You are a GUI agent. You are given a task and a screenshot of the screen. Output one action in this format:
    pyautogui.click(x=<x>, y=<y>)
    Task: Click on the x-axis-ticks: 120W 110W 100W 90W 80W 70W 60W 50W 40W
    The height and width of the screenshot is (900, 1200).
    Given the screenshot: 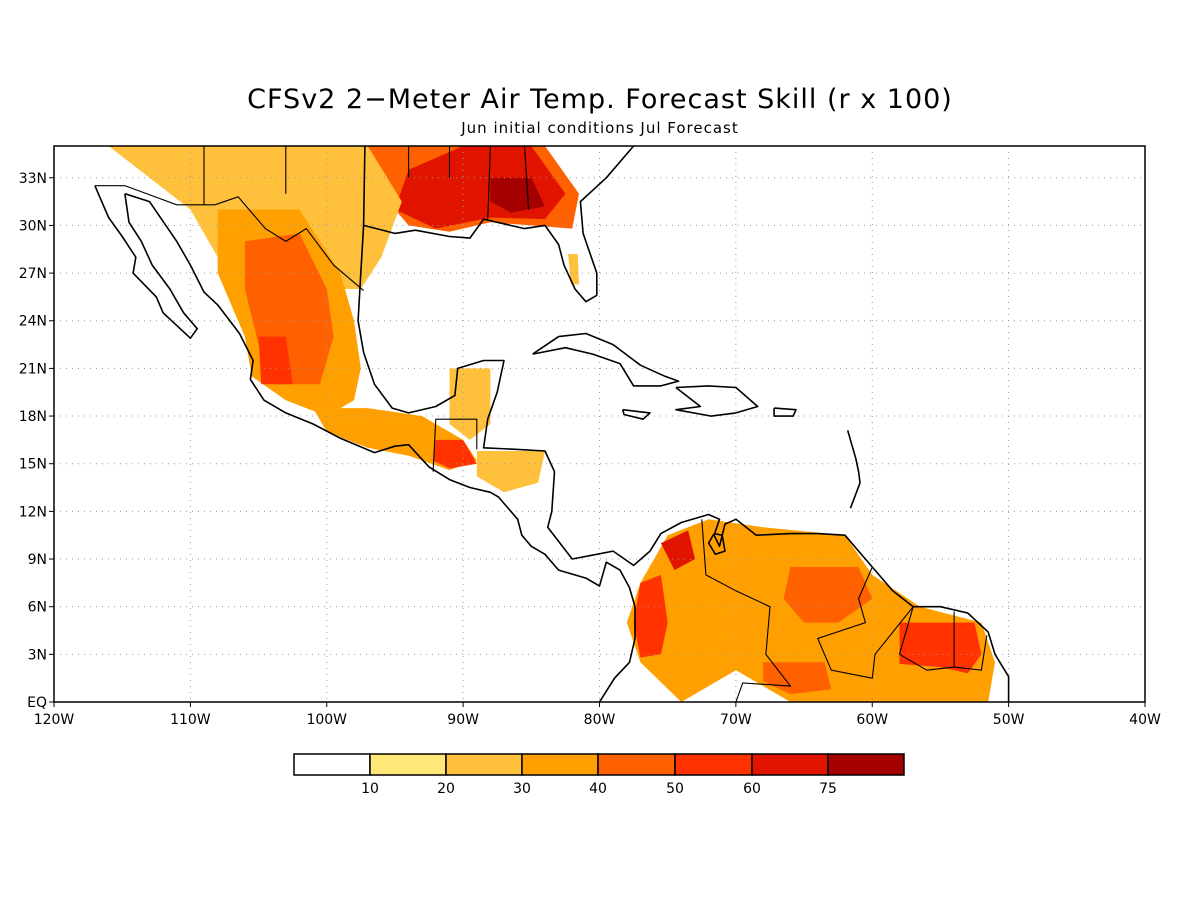 What is the action you would take?
    pyautogui.click(x=597, y=715)
    